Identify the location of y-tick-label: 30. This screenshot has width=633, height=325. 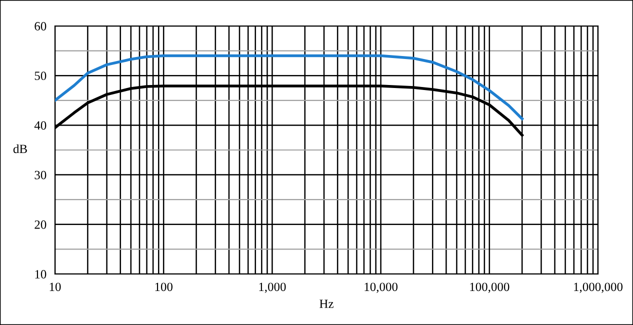
(40, 175).